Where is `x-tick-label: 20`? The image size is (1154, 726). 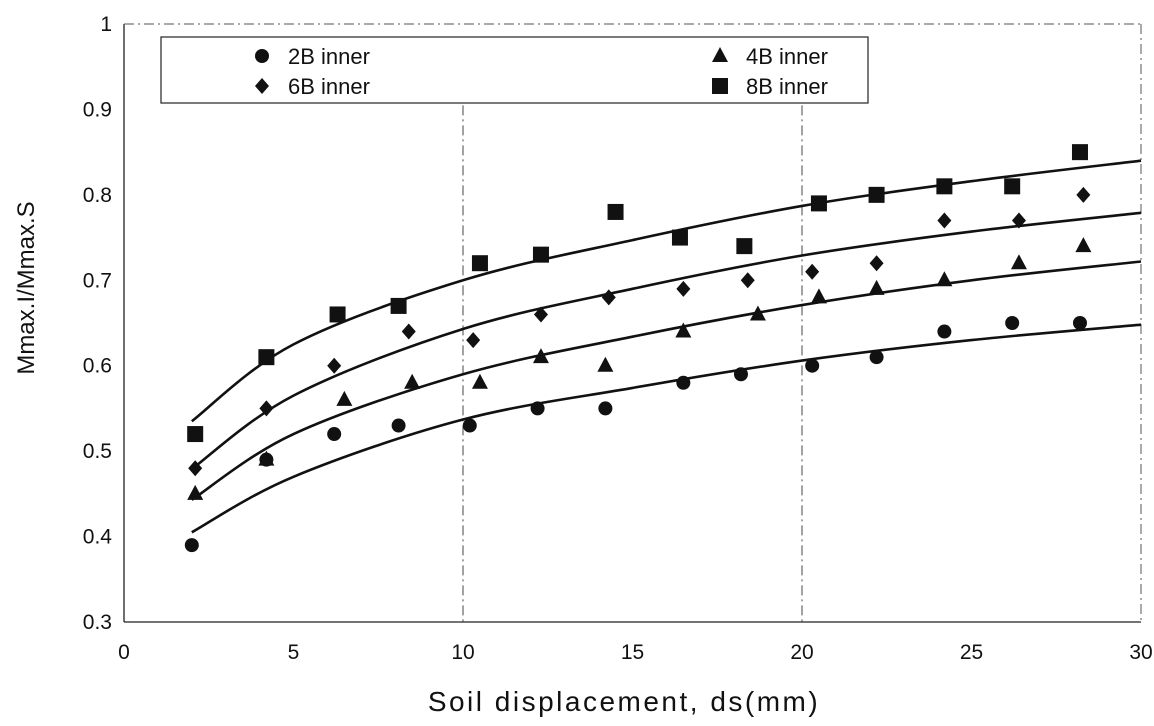
x-tick-label: 20 is located at coordinates (801, 652).